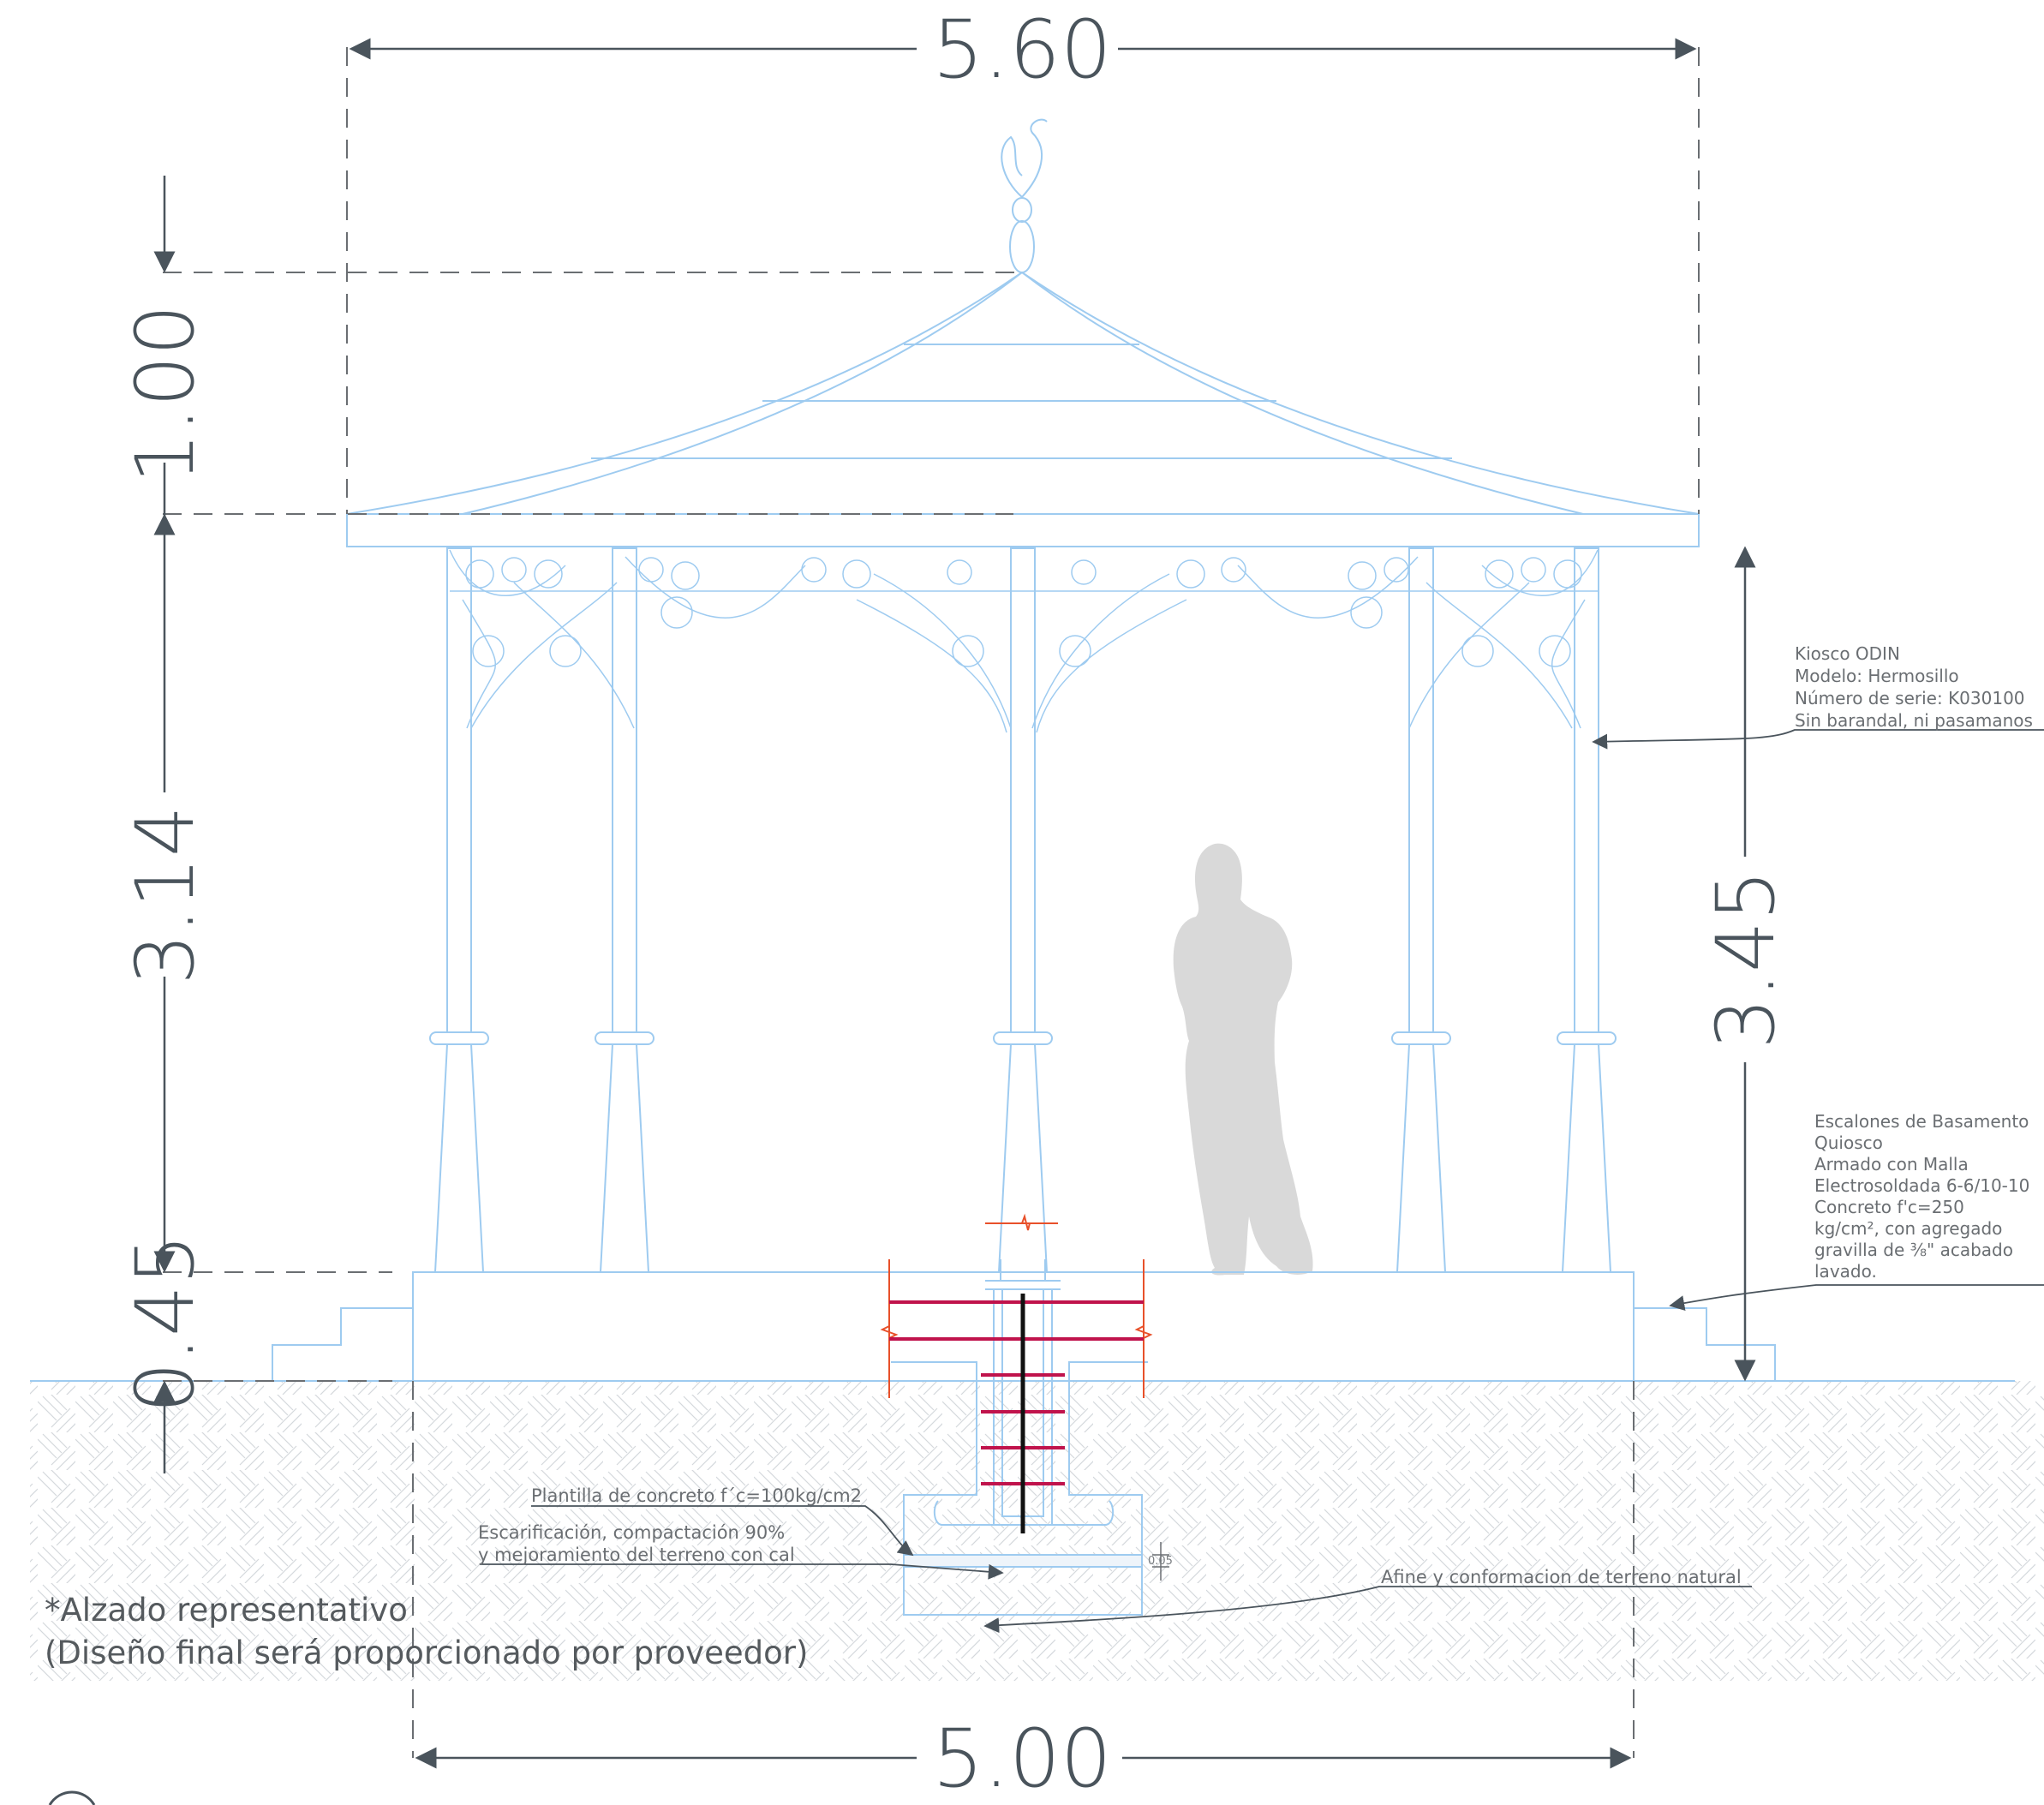  Describe the element at coordinates (1908, 1228) in the screenshot. I see `escalones-note-line-6: kg/cm², con agregado` at that location.